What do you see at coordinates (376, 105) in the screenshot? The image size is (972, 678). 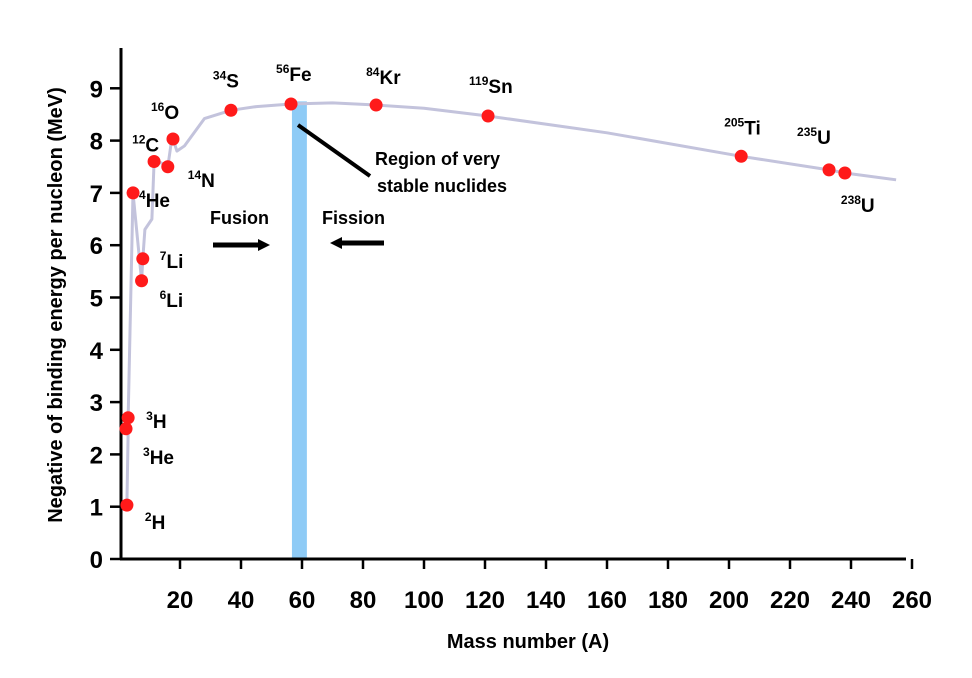 I see `data-point-kr84` at bounding box center [376, 105].